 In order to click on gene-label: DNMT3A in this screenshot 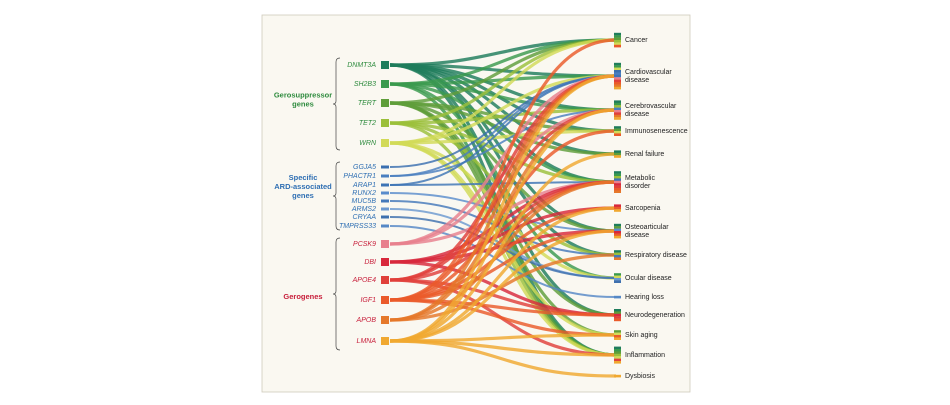, I will do `click(361, 65)`.